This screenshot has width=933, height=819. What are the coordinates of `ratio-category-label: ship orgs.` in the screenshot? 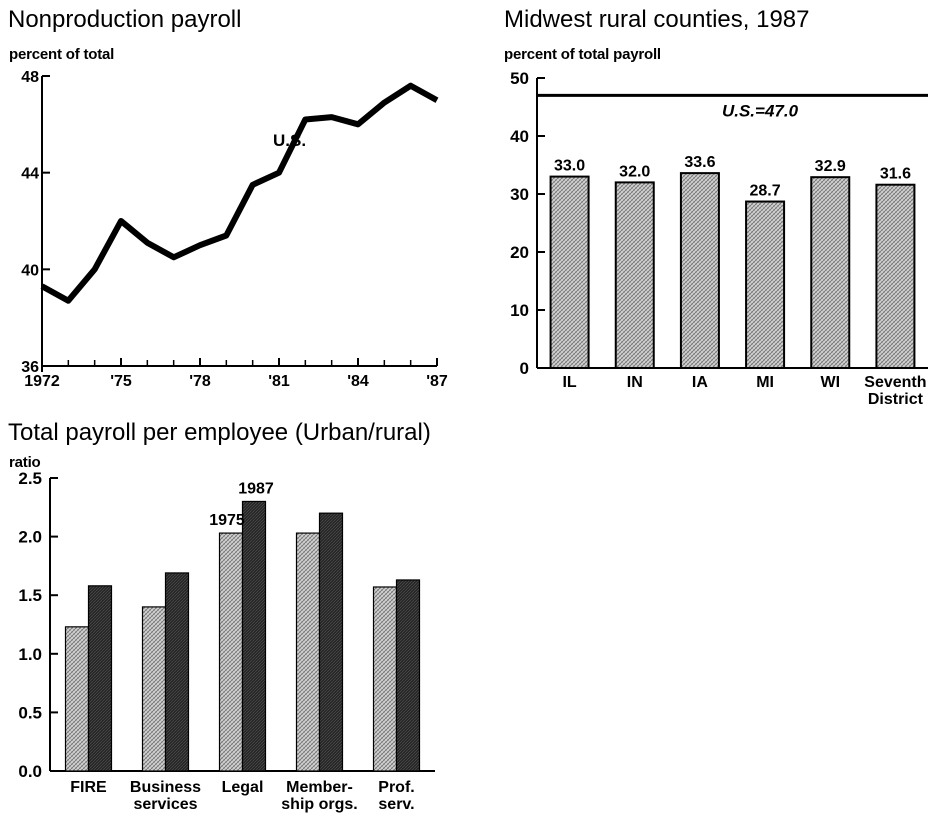 It's located at (319, 804).